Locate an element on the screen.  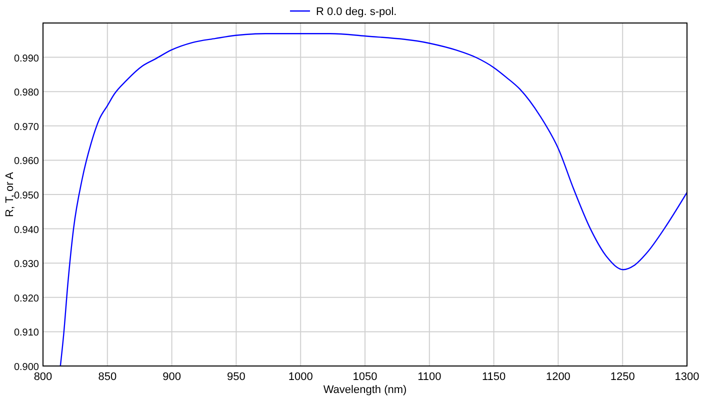
x-axis-title: Wavelength (nm) is located at coordinates (365, 390).